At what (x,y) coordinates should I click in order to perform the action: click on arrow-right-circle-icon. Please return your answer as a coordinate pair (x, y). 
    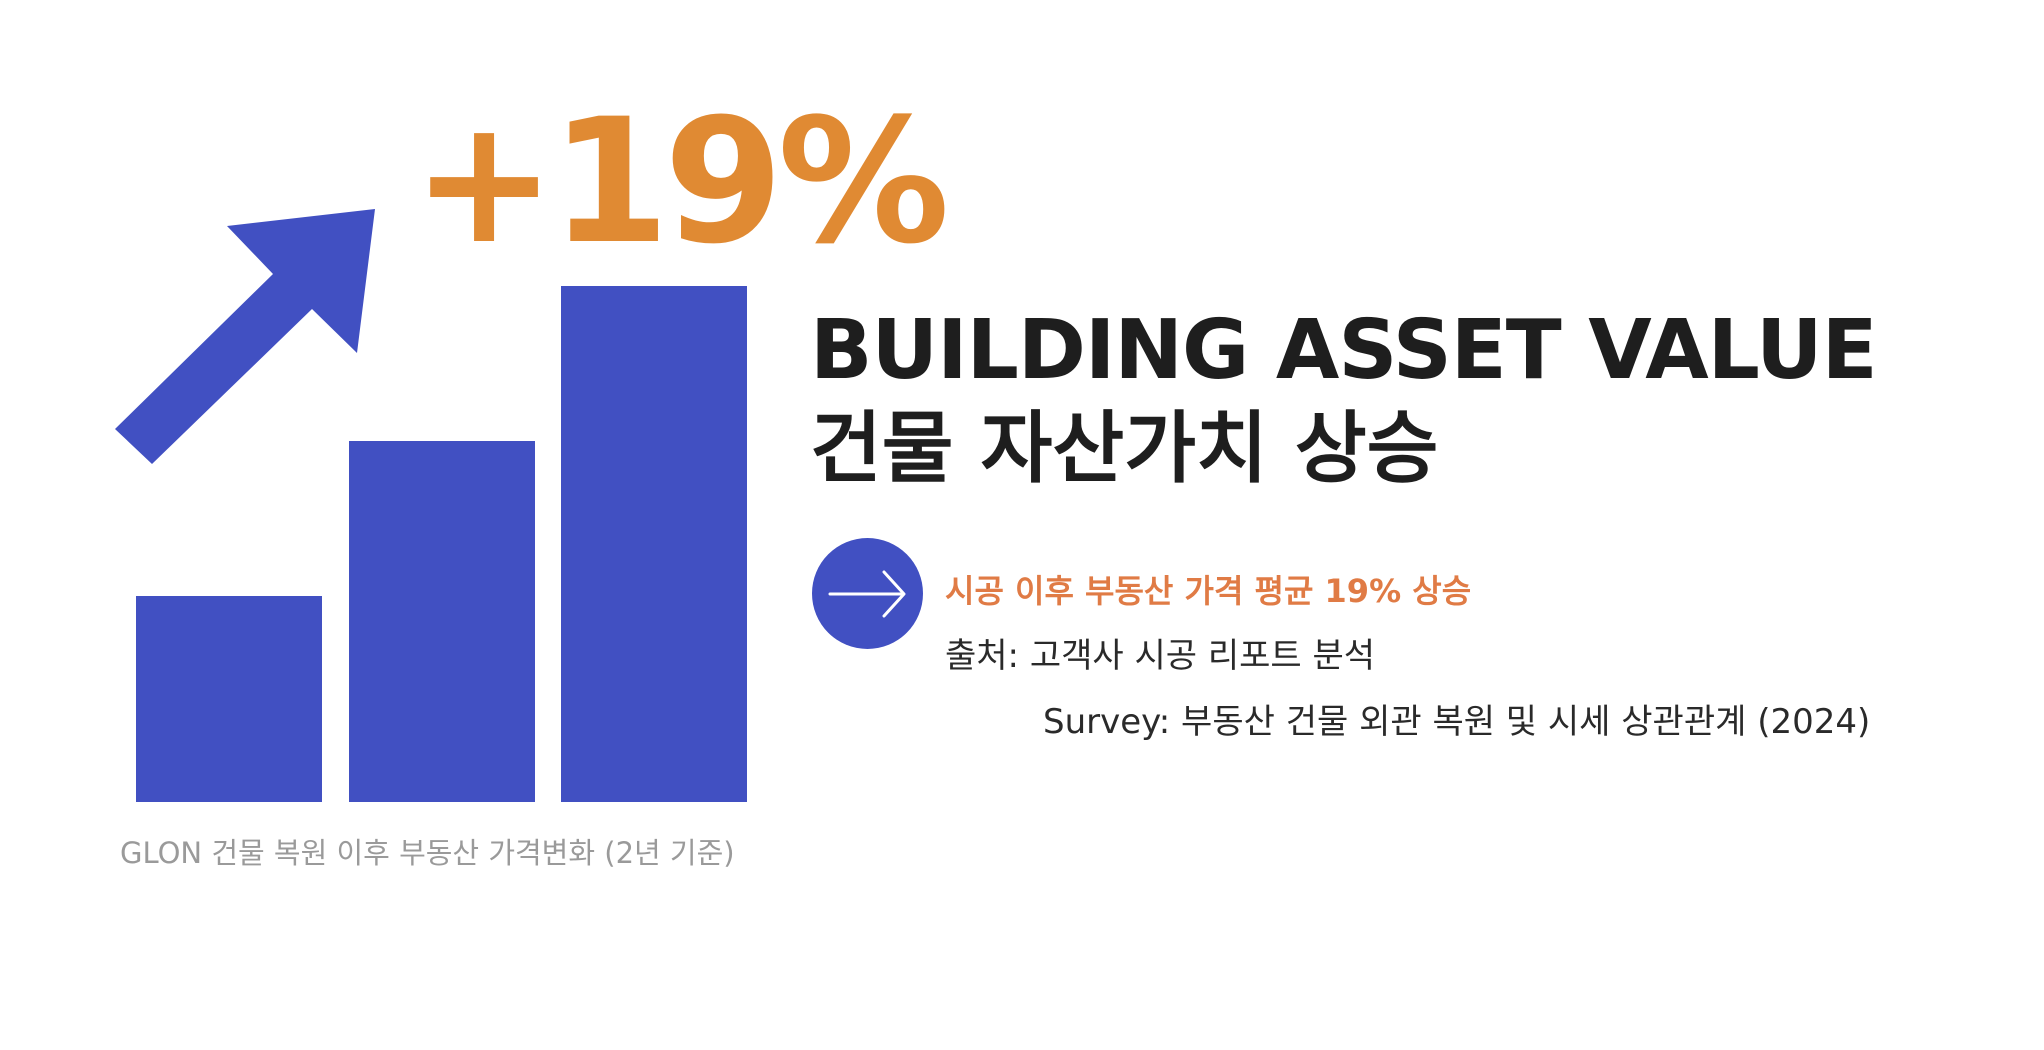
    Looking at the image, I should click on (867, 593).